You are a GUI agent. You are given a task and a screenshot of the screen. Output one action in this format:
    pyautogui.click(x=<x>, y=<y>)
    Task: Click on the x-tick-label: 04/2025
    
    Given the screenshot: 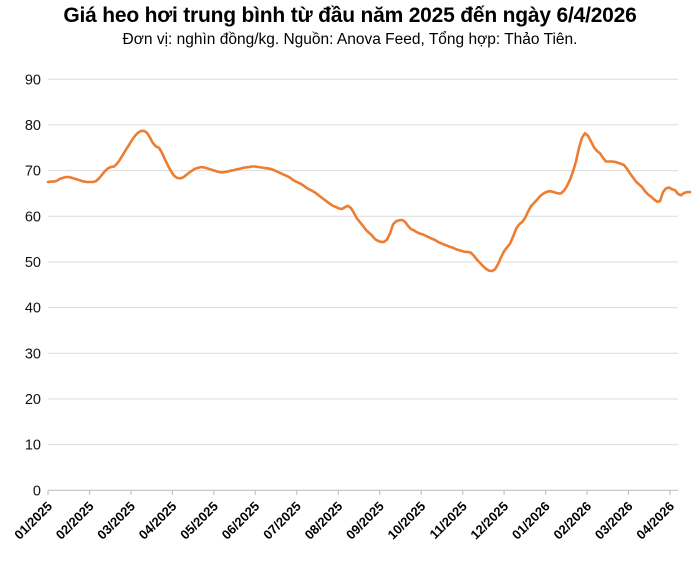 What is the action you would take?
    pyautogui.click(x=158, y=521)
    